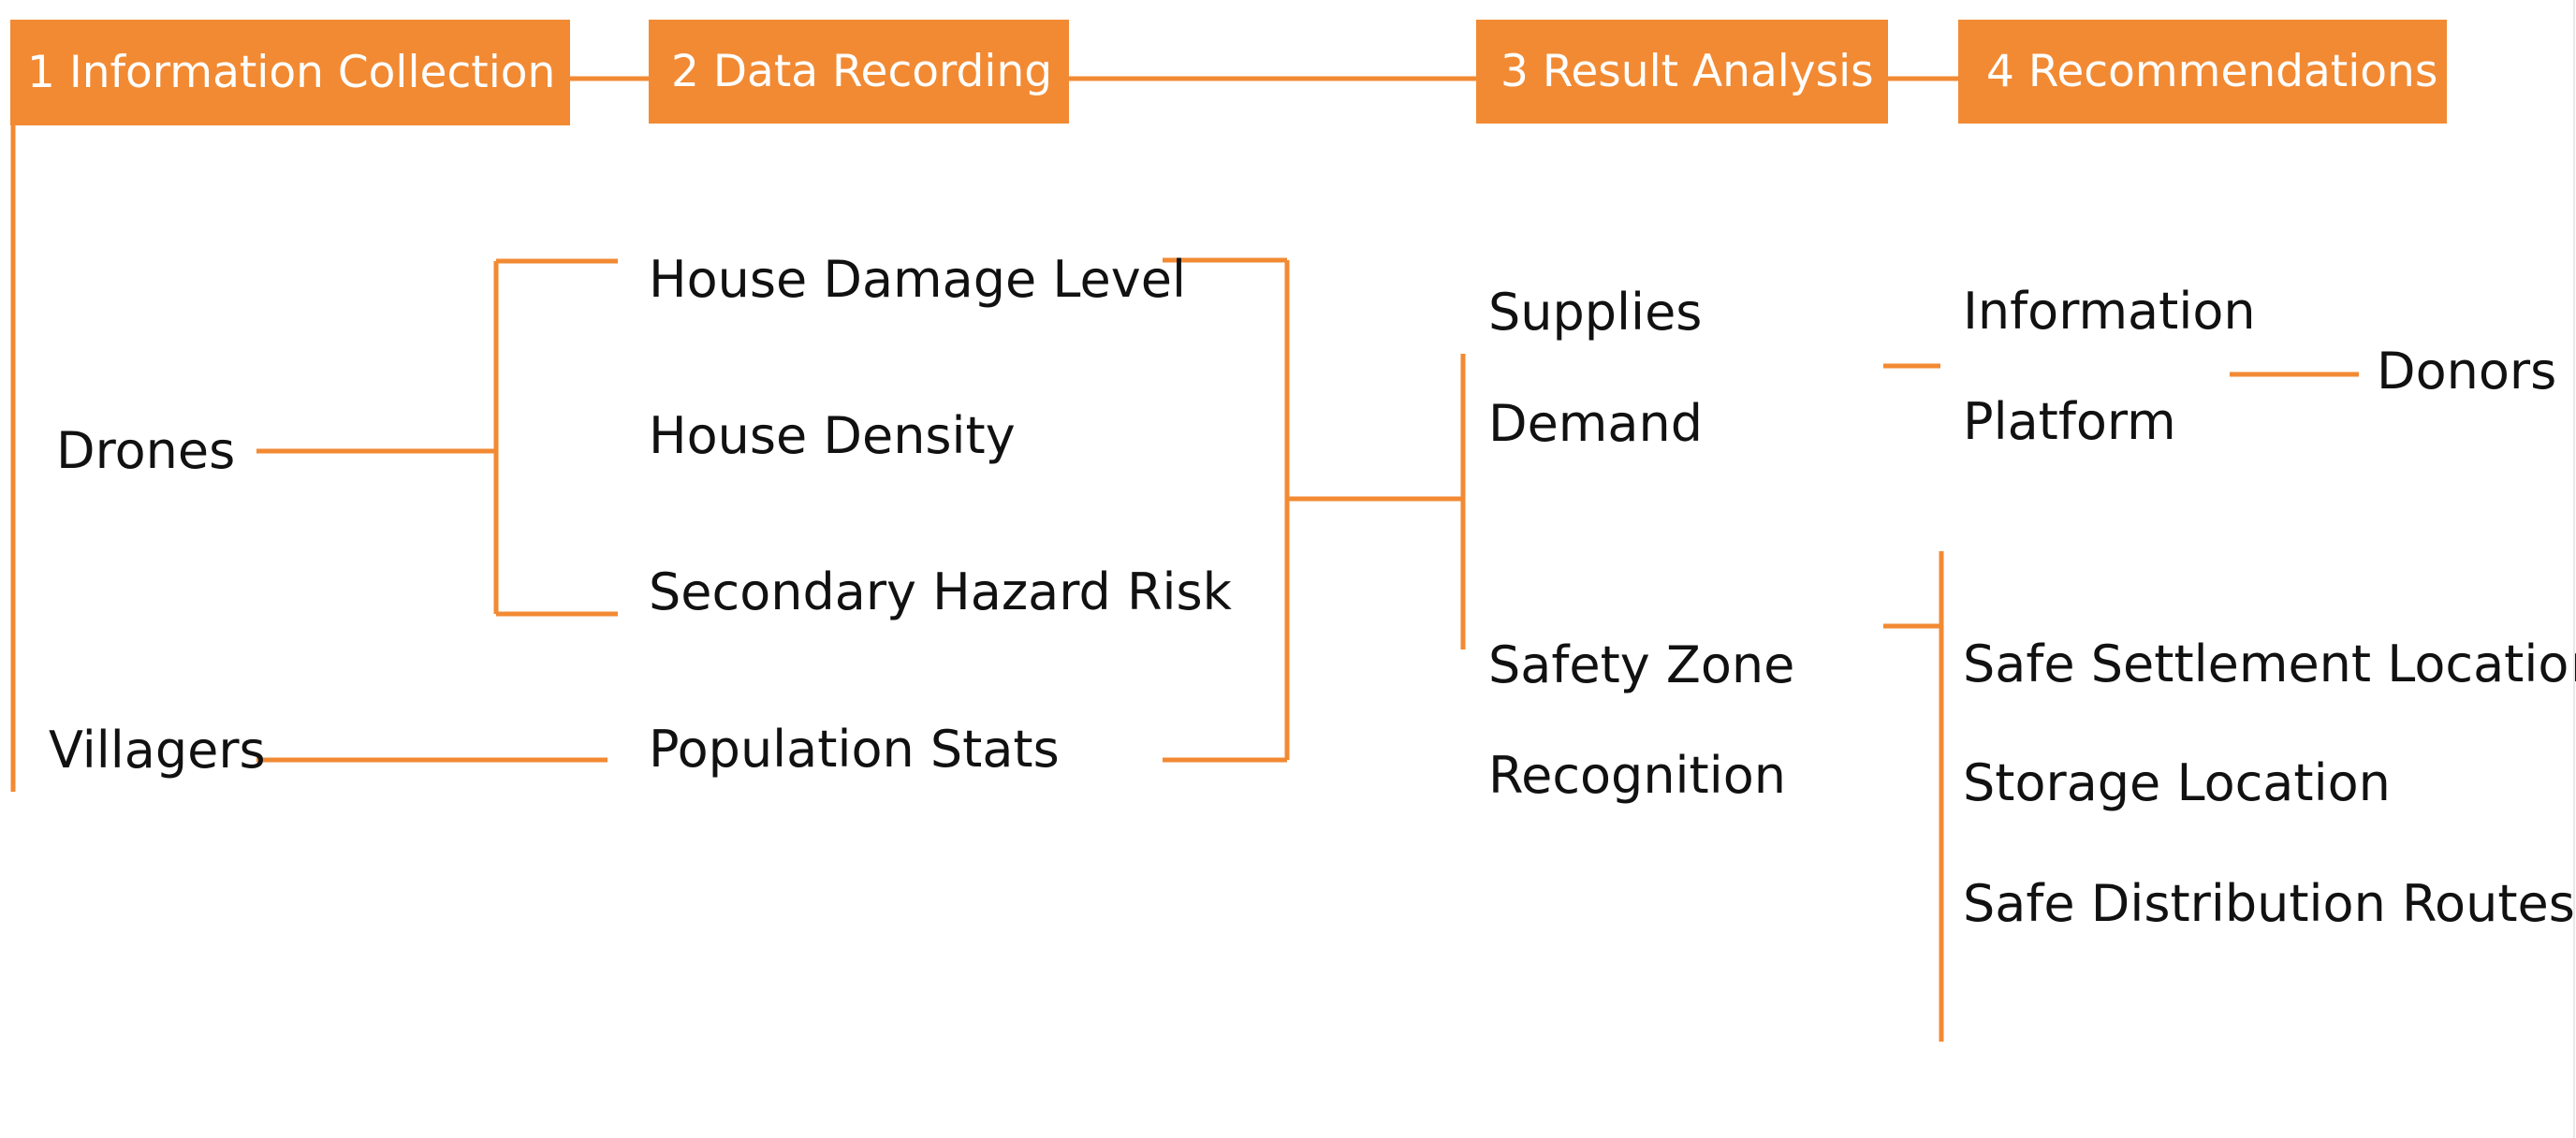 The width and height of the screenshot is (2576, 1138). Describe the element at coordinates (146, 450) in the screenshot. I see `source-drones: Drones` at that location.